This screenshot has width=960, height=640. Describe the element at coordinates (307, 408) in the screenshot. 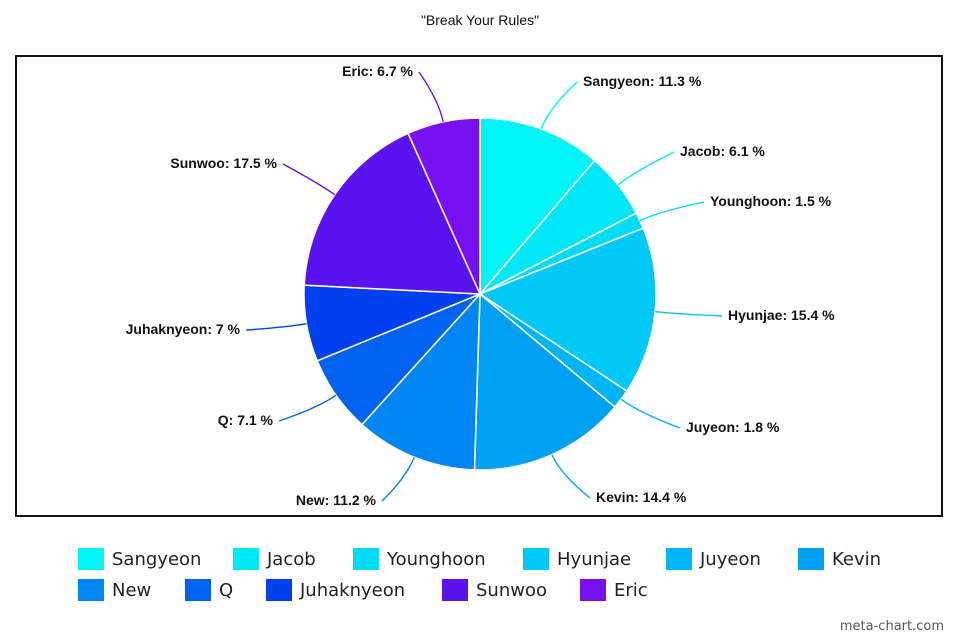

I see `leader-line-q` at that location.